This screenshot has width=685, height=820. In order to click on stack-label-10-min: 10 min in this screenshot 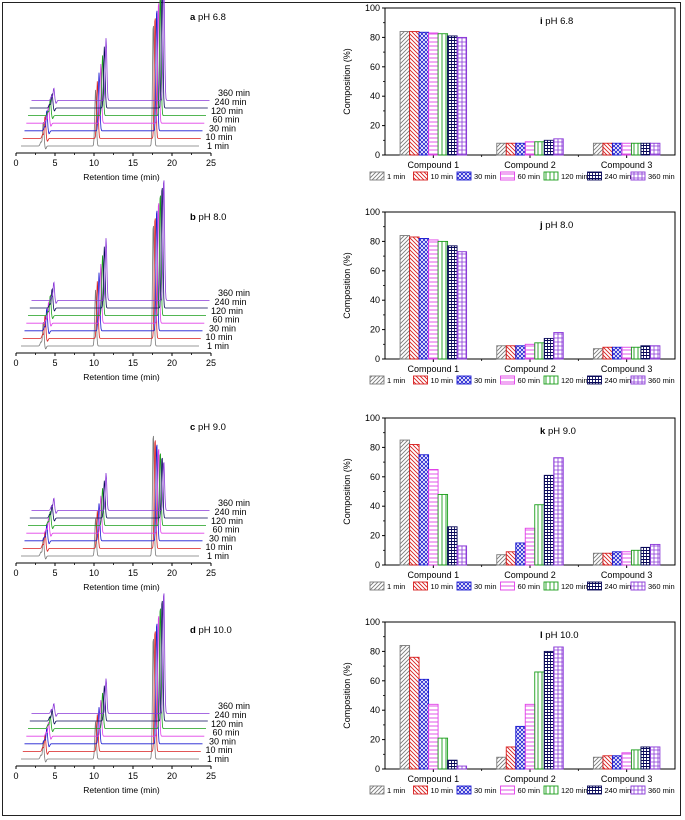, I will do `click(218, 547)`.